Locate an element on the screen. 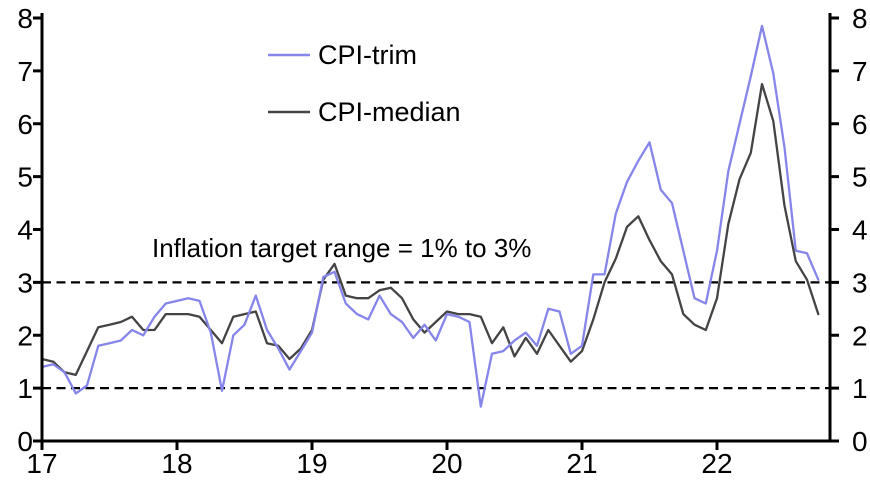  legend-label-cpi-trim: CPI-trim is located at coordinates (367, 55).